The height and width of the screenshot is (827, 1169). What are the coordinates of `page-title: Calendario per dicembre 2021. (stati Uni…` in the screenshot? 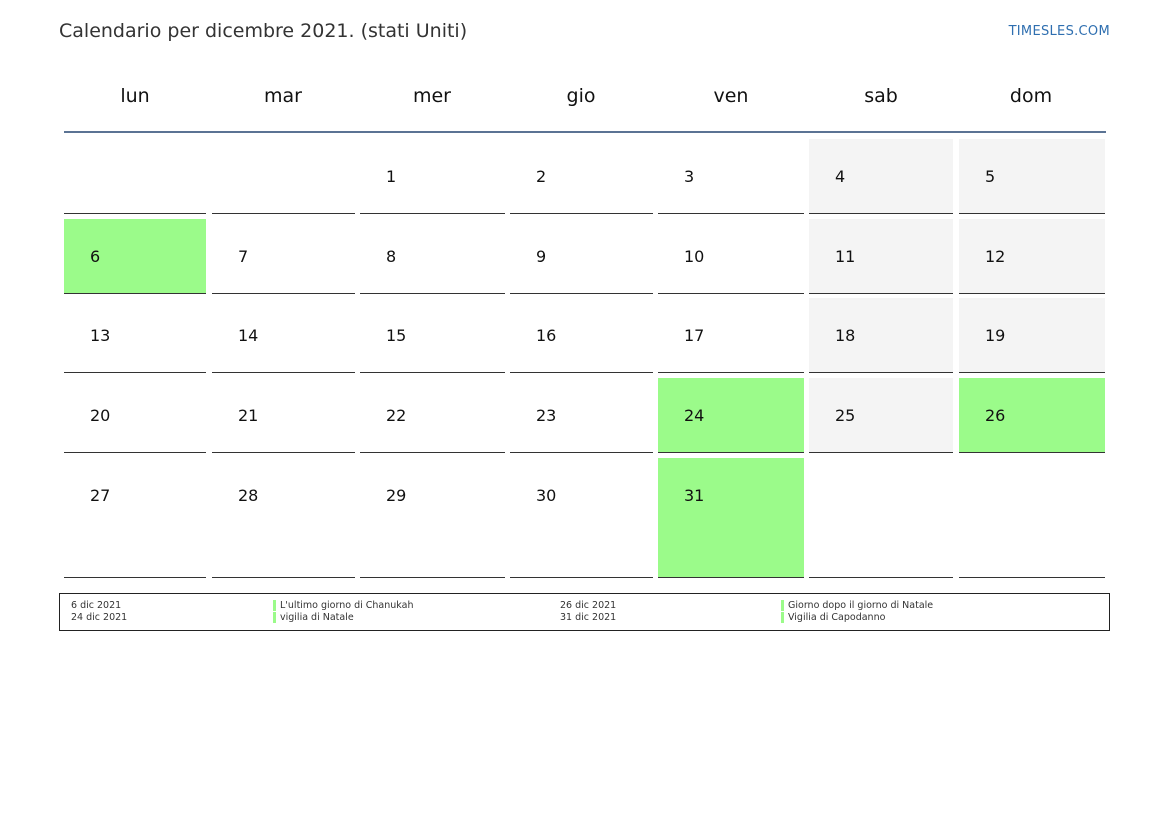 It's located at (263, 31).